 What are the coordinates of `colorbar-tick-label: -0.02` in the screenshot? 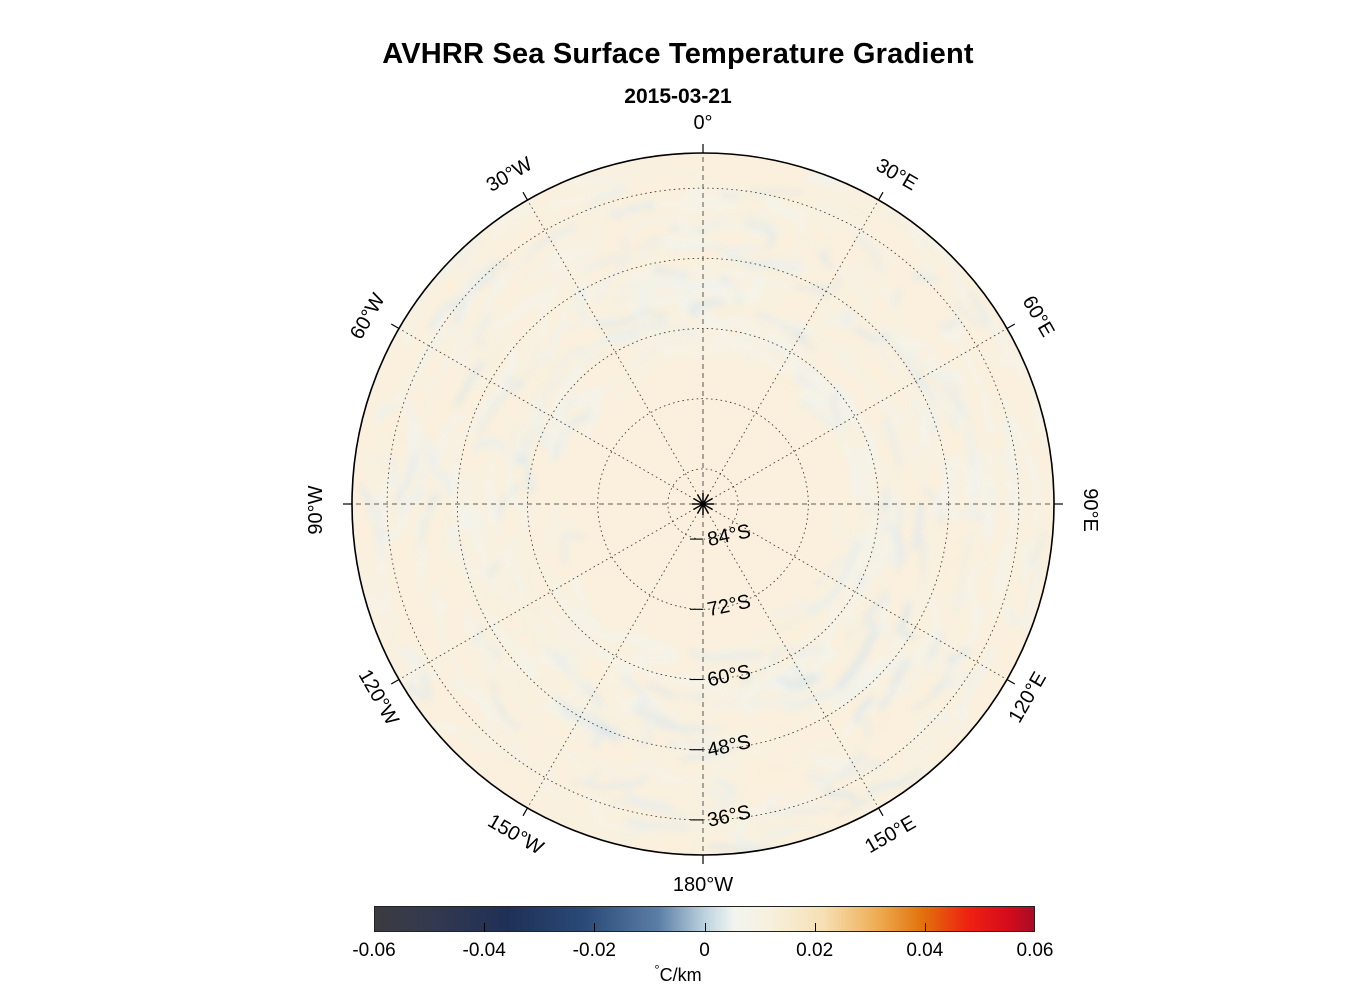 It's located at (594, 950).